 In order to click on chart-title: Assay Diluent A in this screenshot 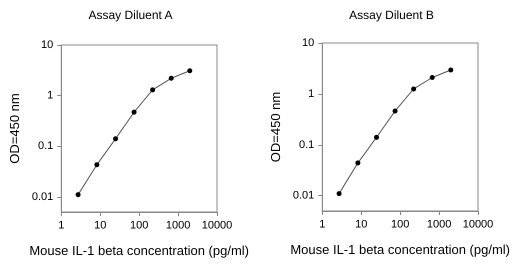, I will do `click(130, 15)`.